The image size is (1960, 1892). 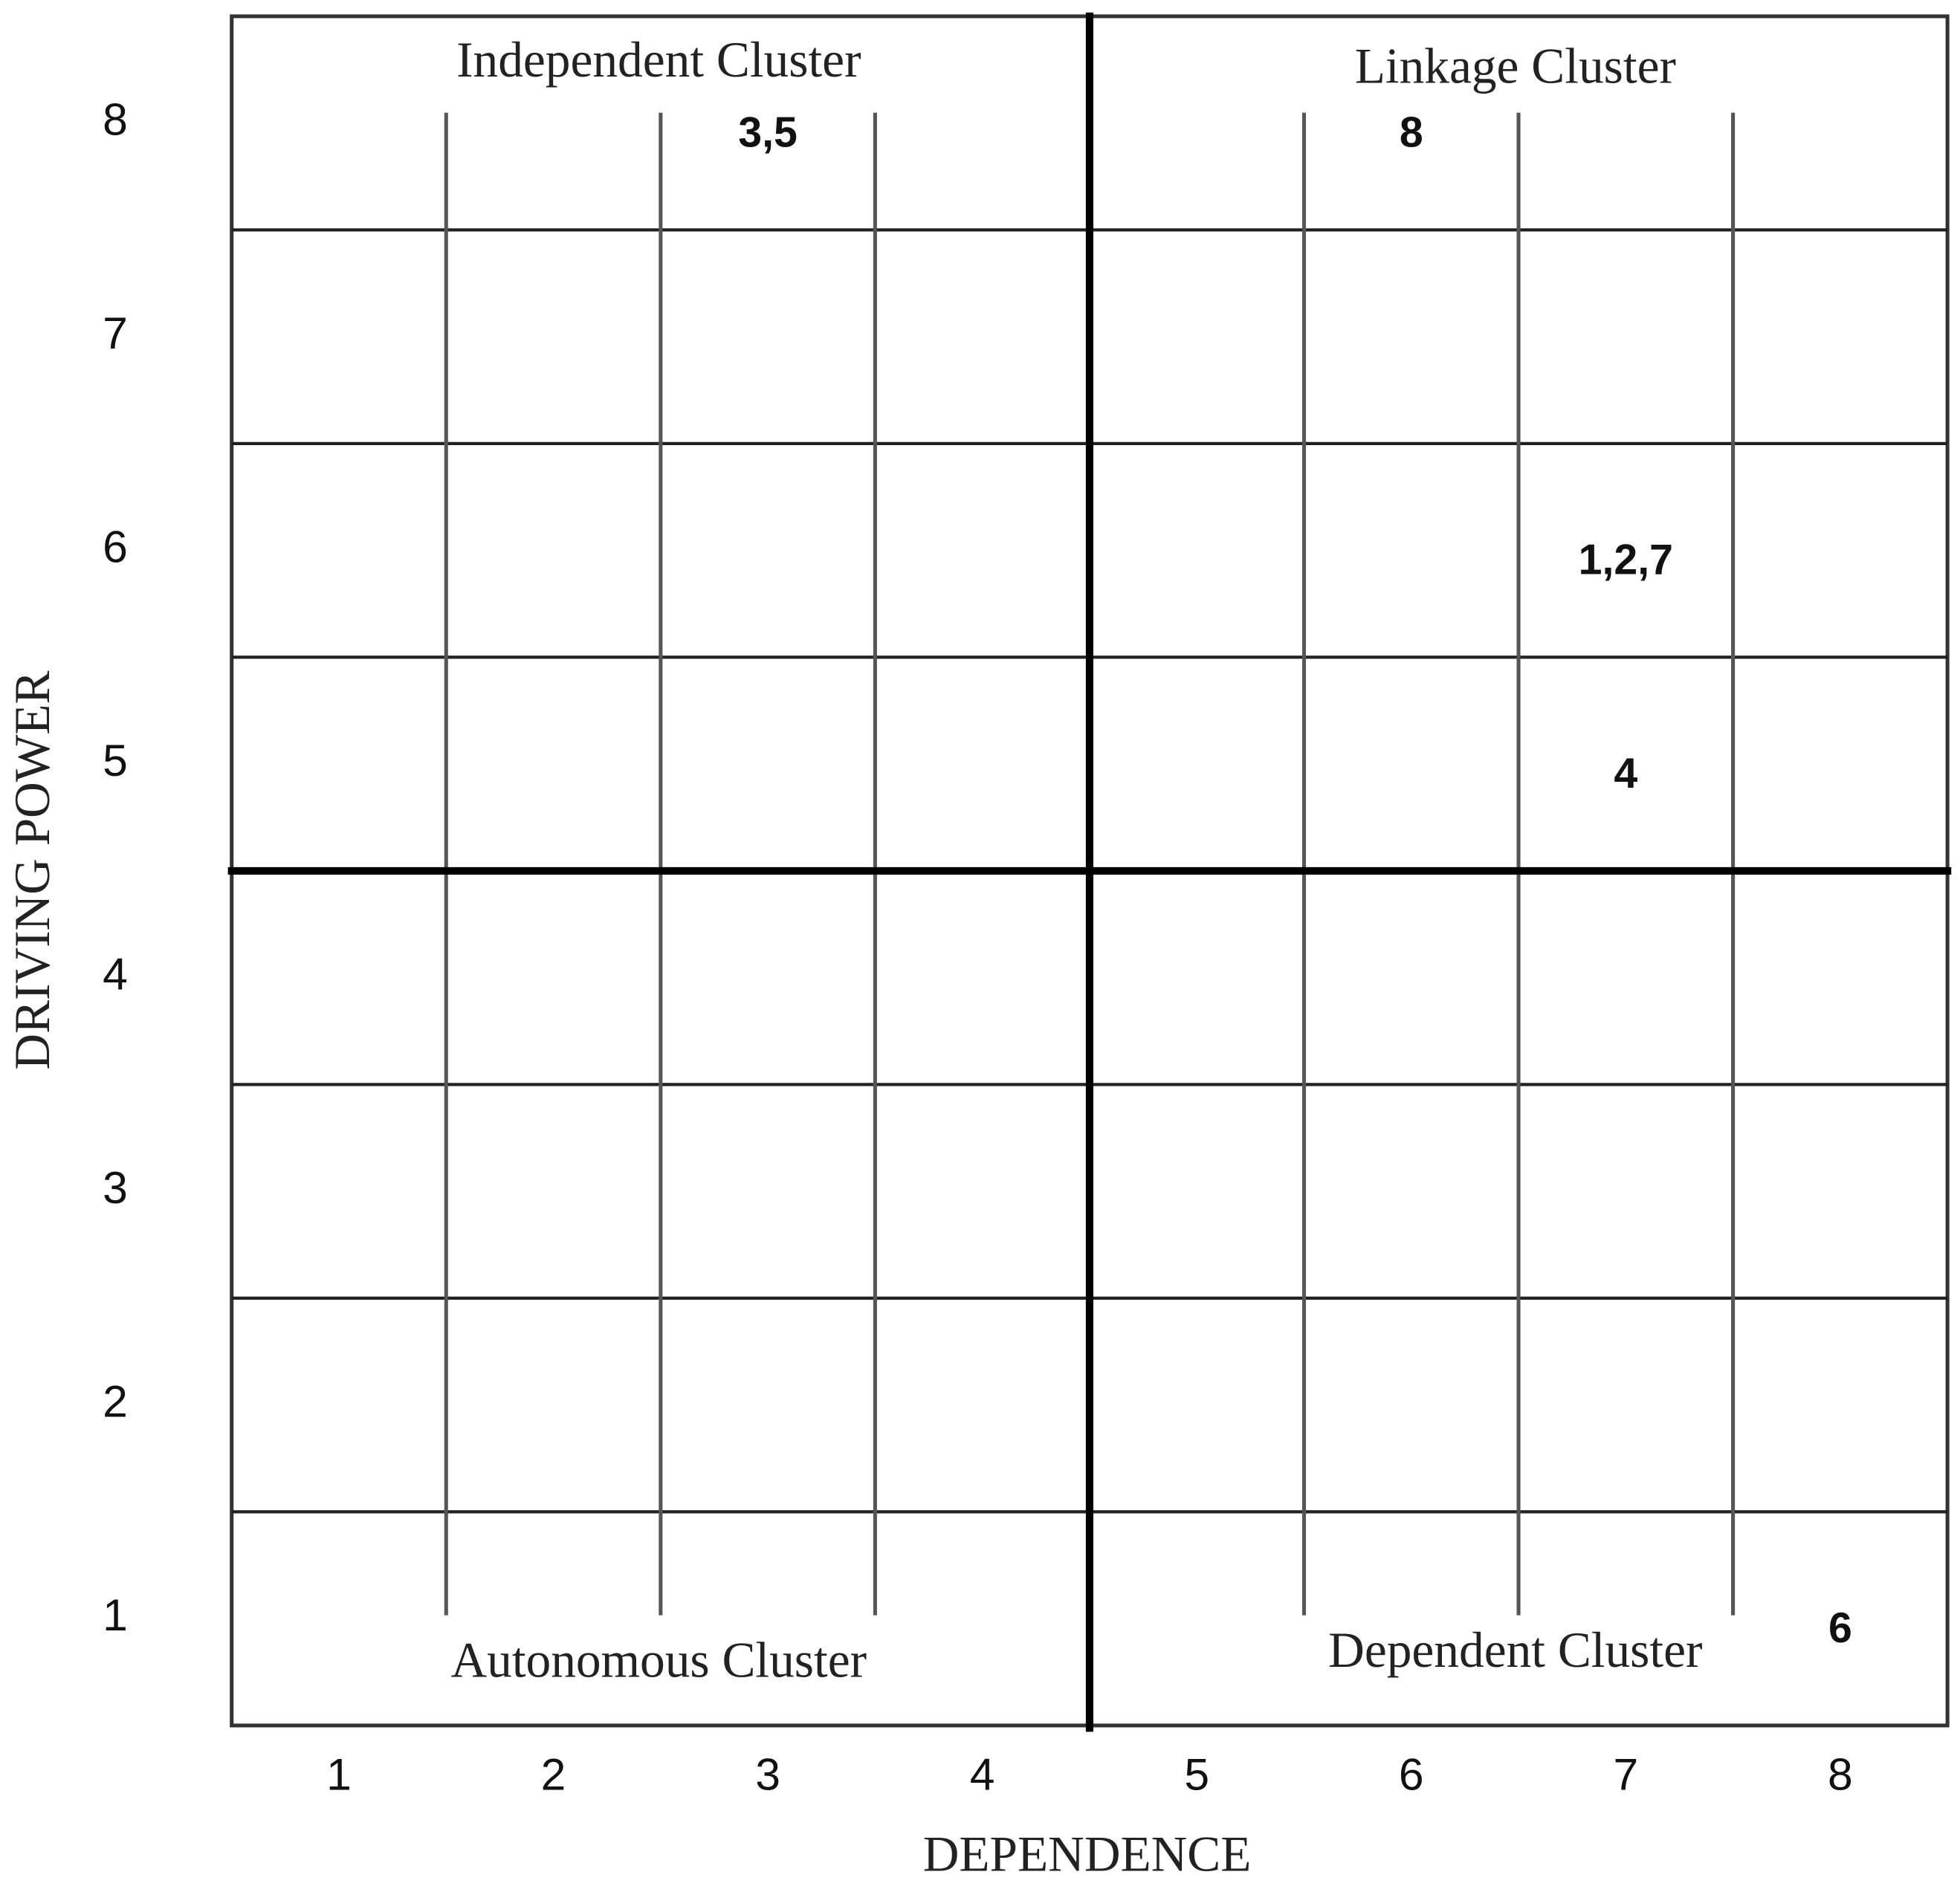 What do you see at coordinates (658, 1660) in the screenshot?
I see `quadrant-label: Autonomous Cluster` at bounding box center [658, 1660].